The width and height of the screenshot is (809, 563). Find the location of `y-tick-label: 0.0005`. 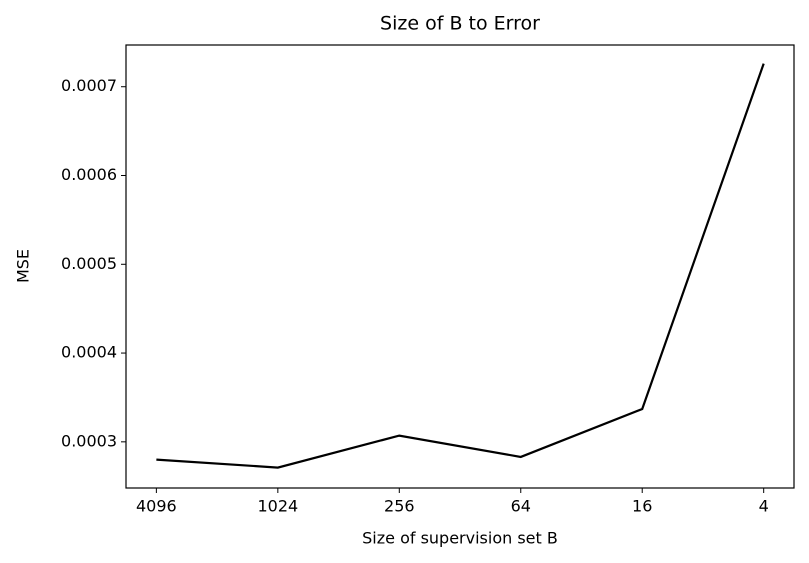

y-tick-label: 0.0005 is located at coordinates (89, 263).